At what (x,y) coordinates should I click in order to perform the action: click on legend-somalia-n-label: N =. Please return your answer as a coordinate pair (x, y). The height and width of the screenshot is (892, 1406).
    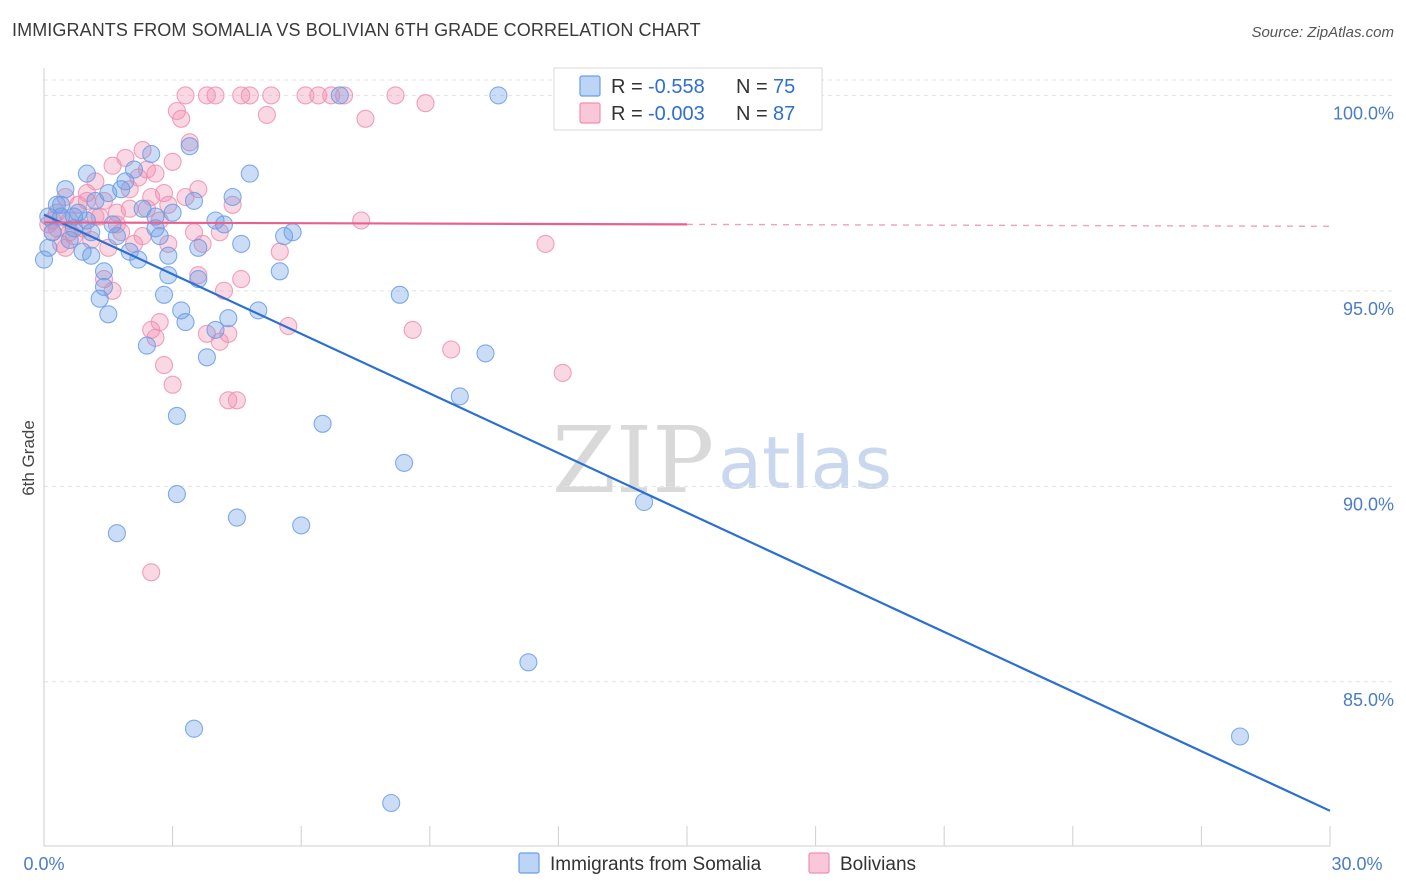
    Looking at the image, I should click on (752, 87).